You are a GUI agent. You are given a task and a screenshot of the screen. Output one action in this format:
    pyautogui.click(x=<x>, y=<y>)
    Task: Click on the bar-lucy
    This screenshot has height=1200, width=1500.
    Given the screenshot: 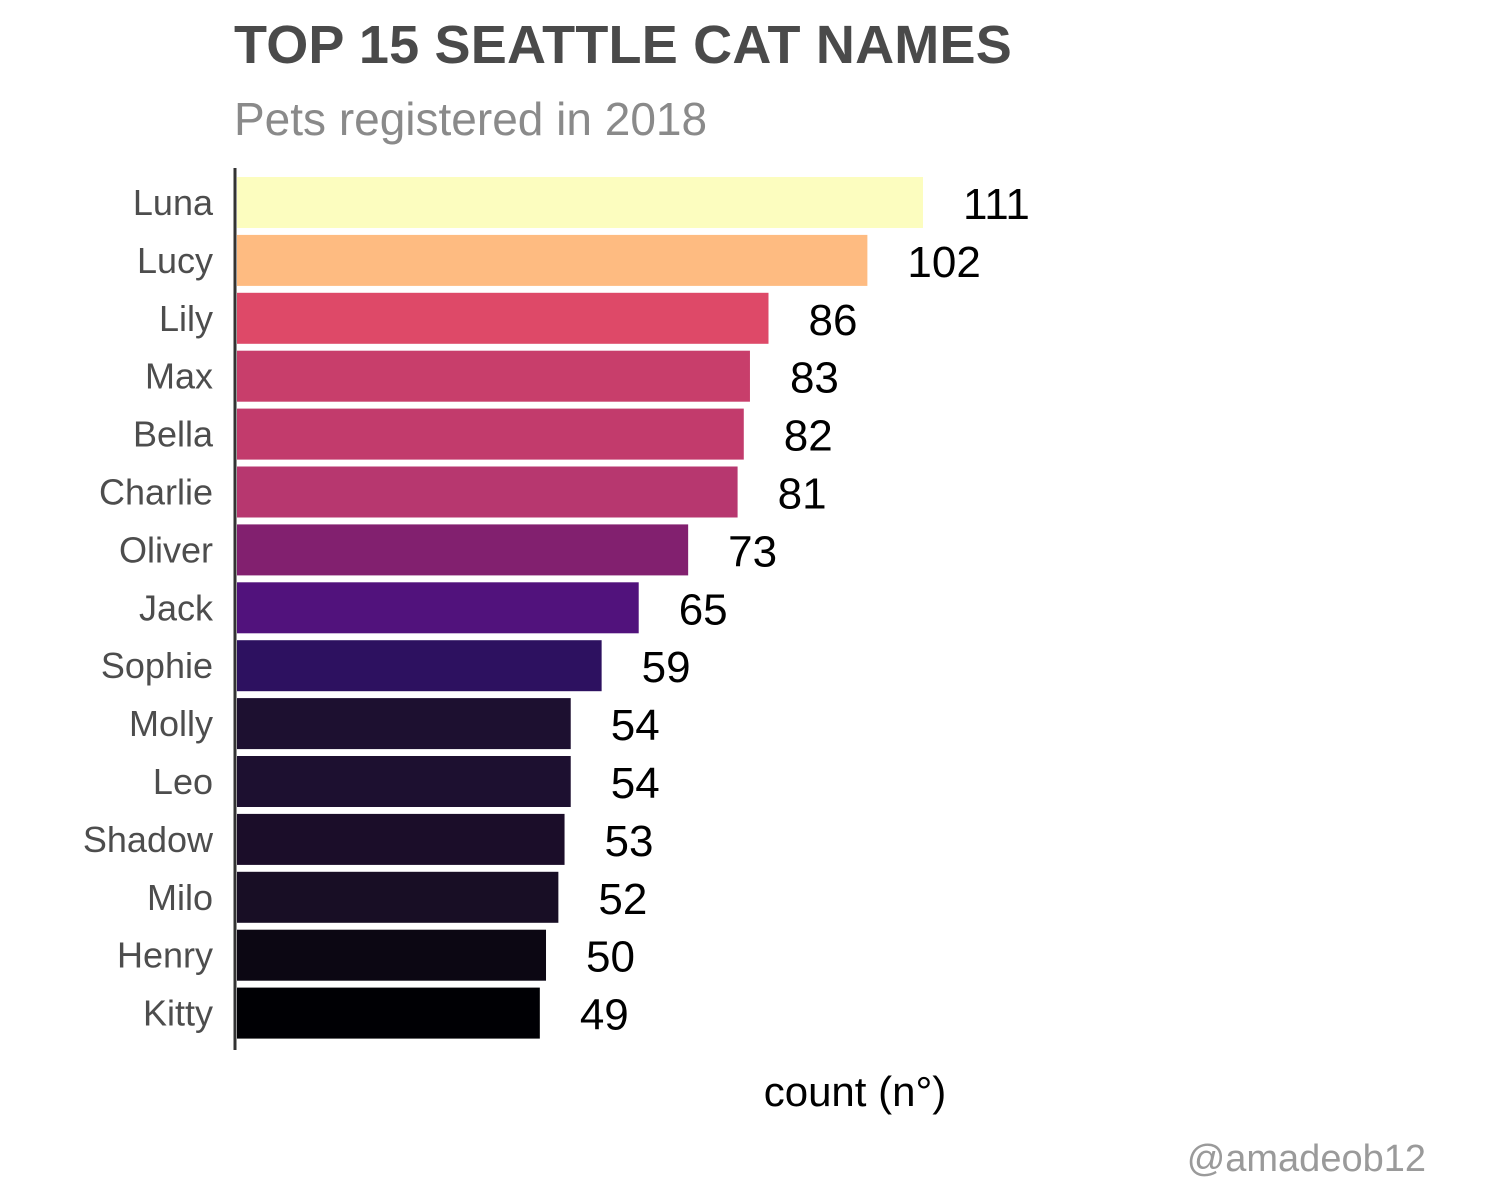 What is the action you would take?
    pyautogui.click(x=552, y=260)
    